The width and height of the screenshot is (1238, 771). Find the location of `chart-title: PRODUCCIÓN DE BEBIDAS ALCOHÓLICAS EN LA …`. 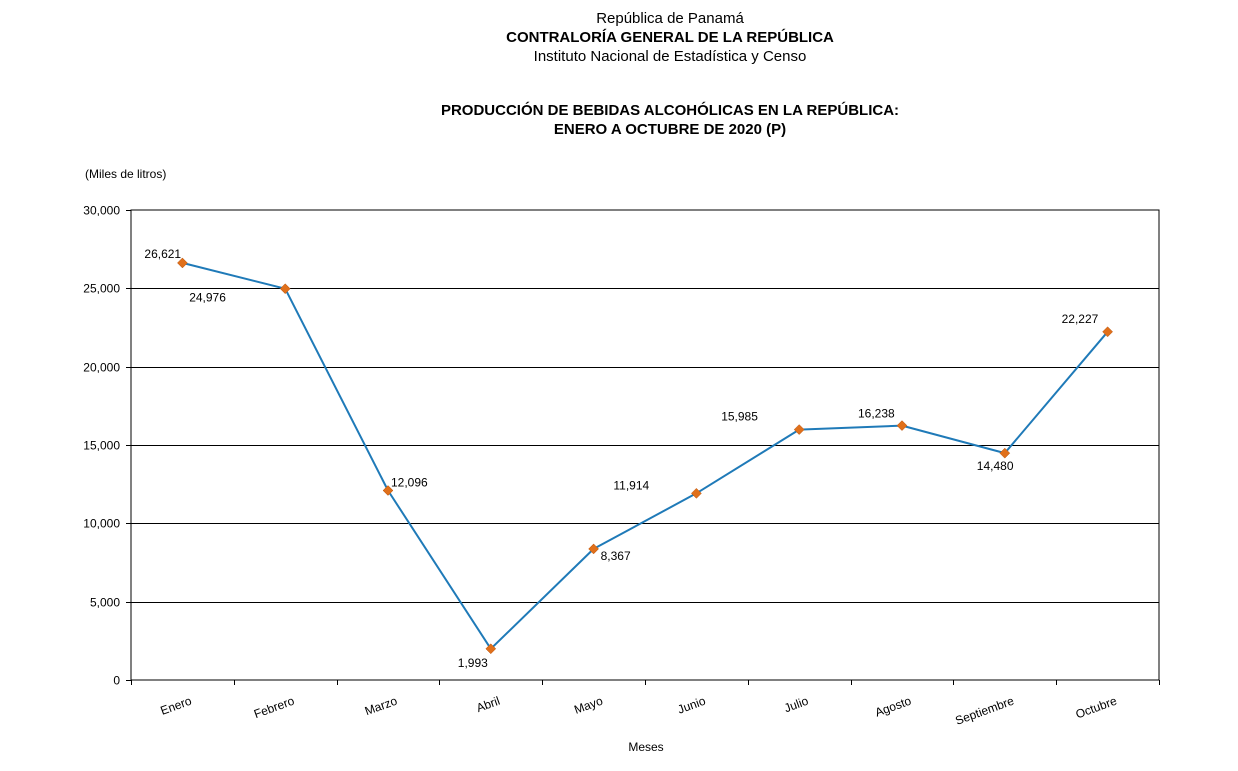

chart-title: PRODUCCIÓN DE BEBIDAS ALCOHÓLICAS EN LA … is located at coordinates (670, 110).